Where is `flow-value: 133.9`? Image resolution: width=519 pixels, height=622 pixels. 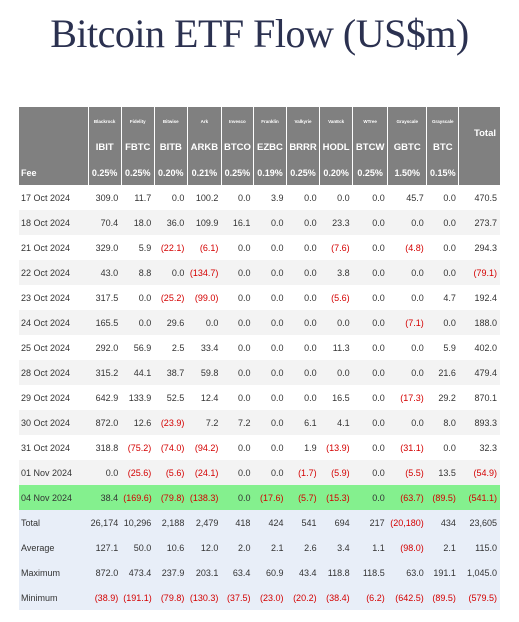 flow-value: 133.9 is located at coordinates (140, 397).